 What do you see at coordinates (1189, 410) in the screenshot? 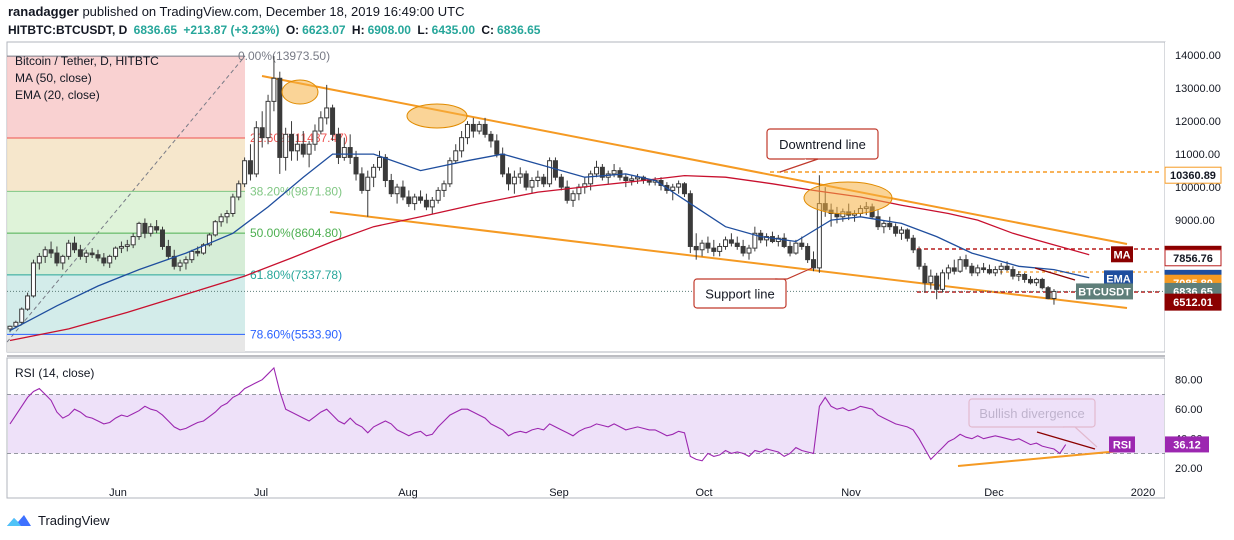
I see `rsi-tick-1: 60.00` at bounding box center [1189, 410].